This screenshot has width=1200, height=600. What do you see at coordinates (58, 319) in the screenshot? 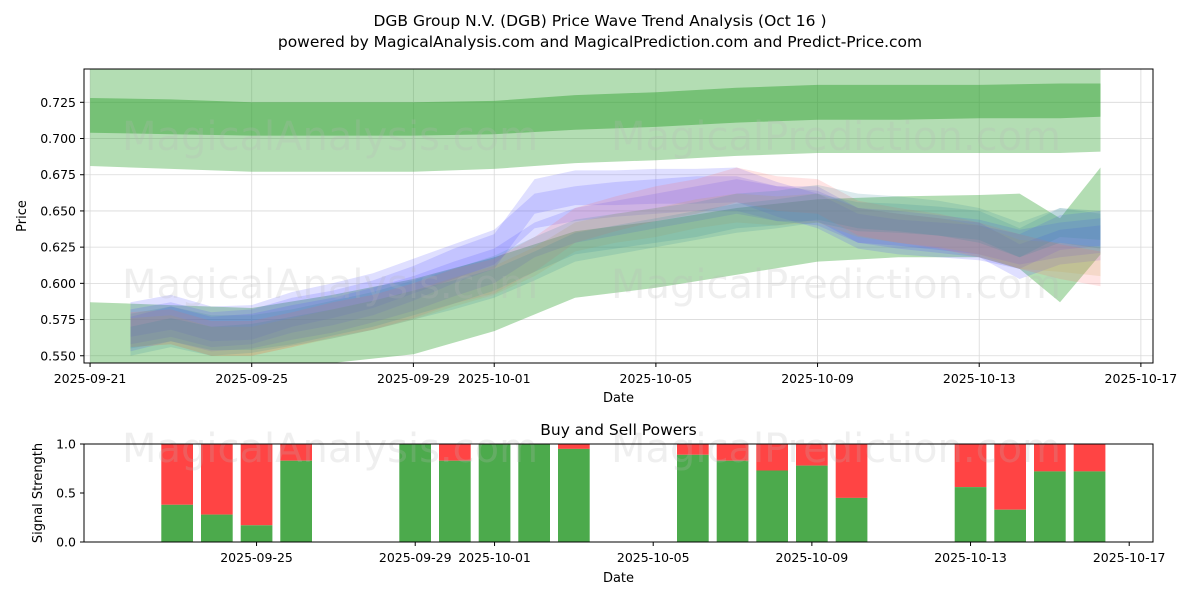
I see `y-tick-label: 0.575` at bounding box center [58, 319].